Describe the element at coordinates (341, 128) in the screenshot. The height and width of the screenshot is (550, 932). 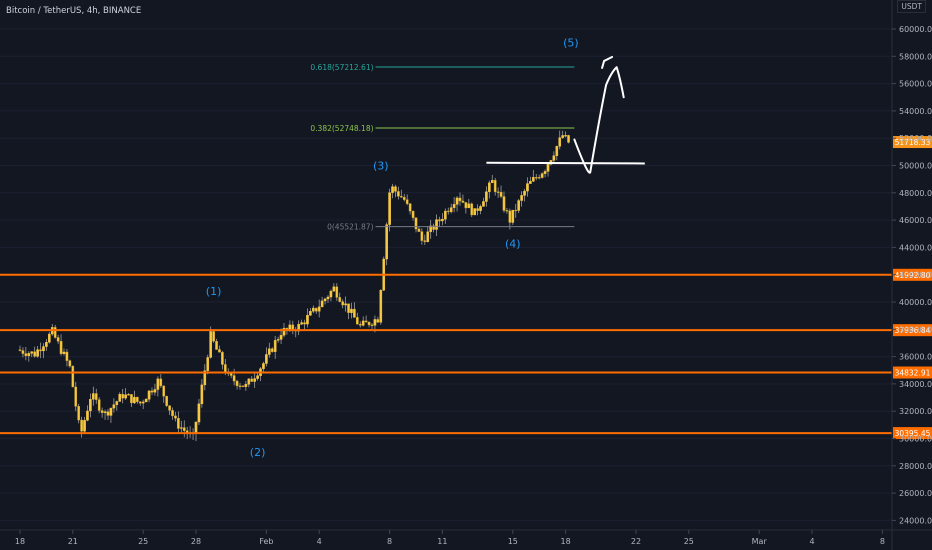
I see `fib-level-label: 0.382(52748.18)` at that location.